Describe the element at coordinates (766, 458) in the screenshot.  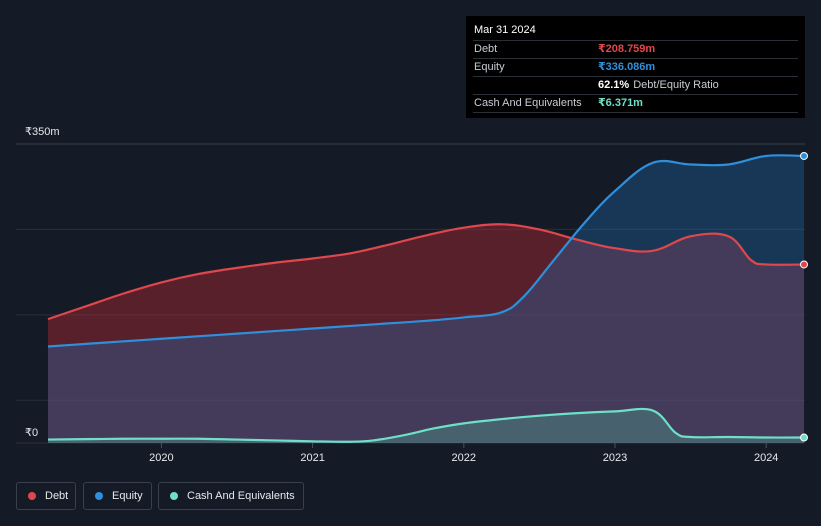
I see `x-tick-label-2024: 2024` at that location.